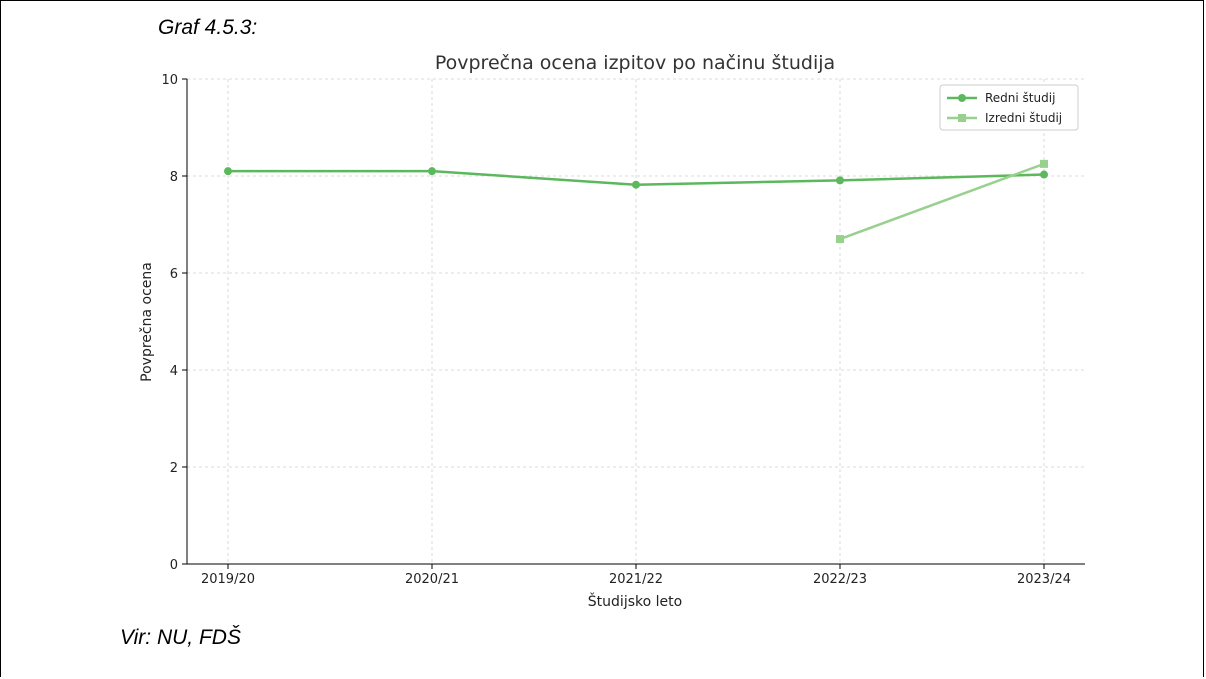  What do you see at coordinates (174, 371) in the screenshot?
I see `y-tick-label: 4` at bounding box center [174, 371].